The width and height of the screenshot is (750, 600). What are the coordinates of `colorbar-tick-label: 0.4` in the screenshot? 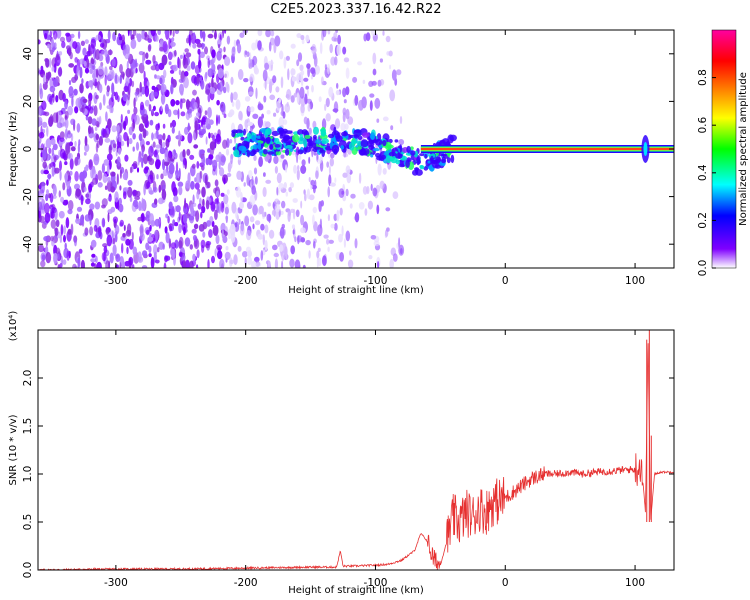 It's located at (703, 172).